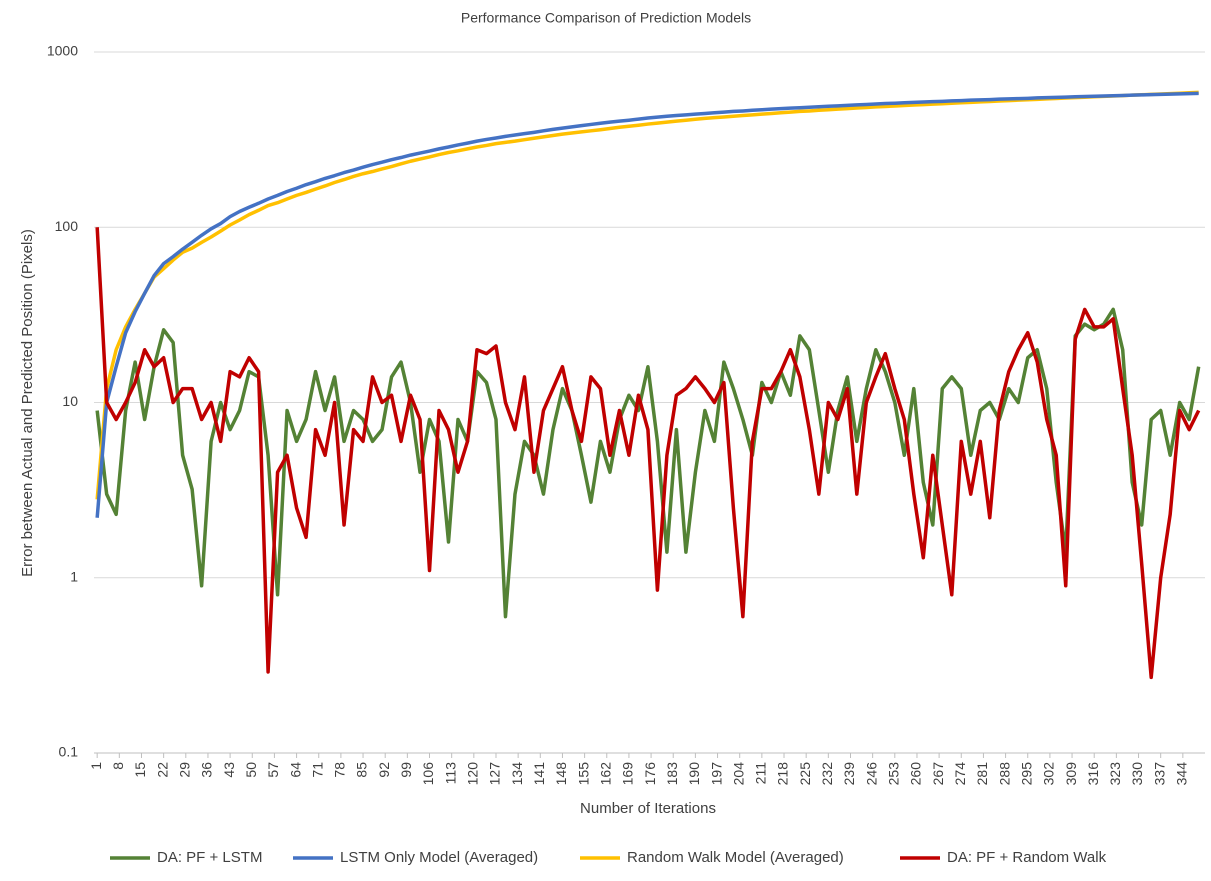  What do you see at coordinates (783, 774) in the screenshot?
I see `x-tick-label: 218` at bounding box center [783, 774].